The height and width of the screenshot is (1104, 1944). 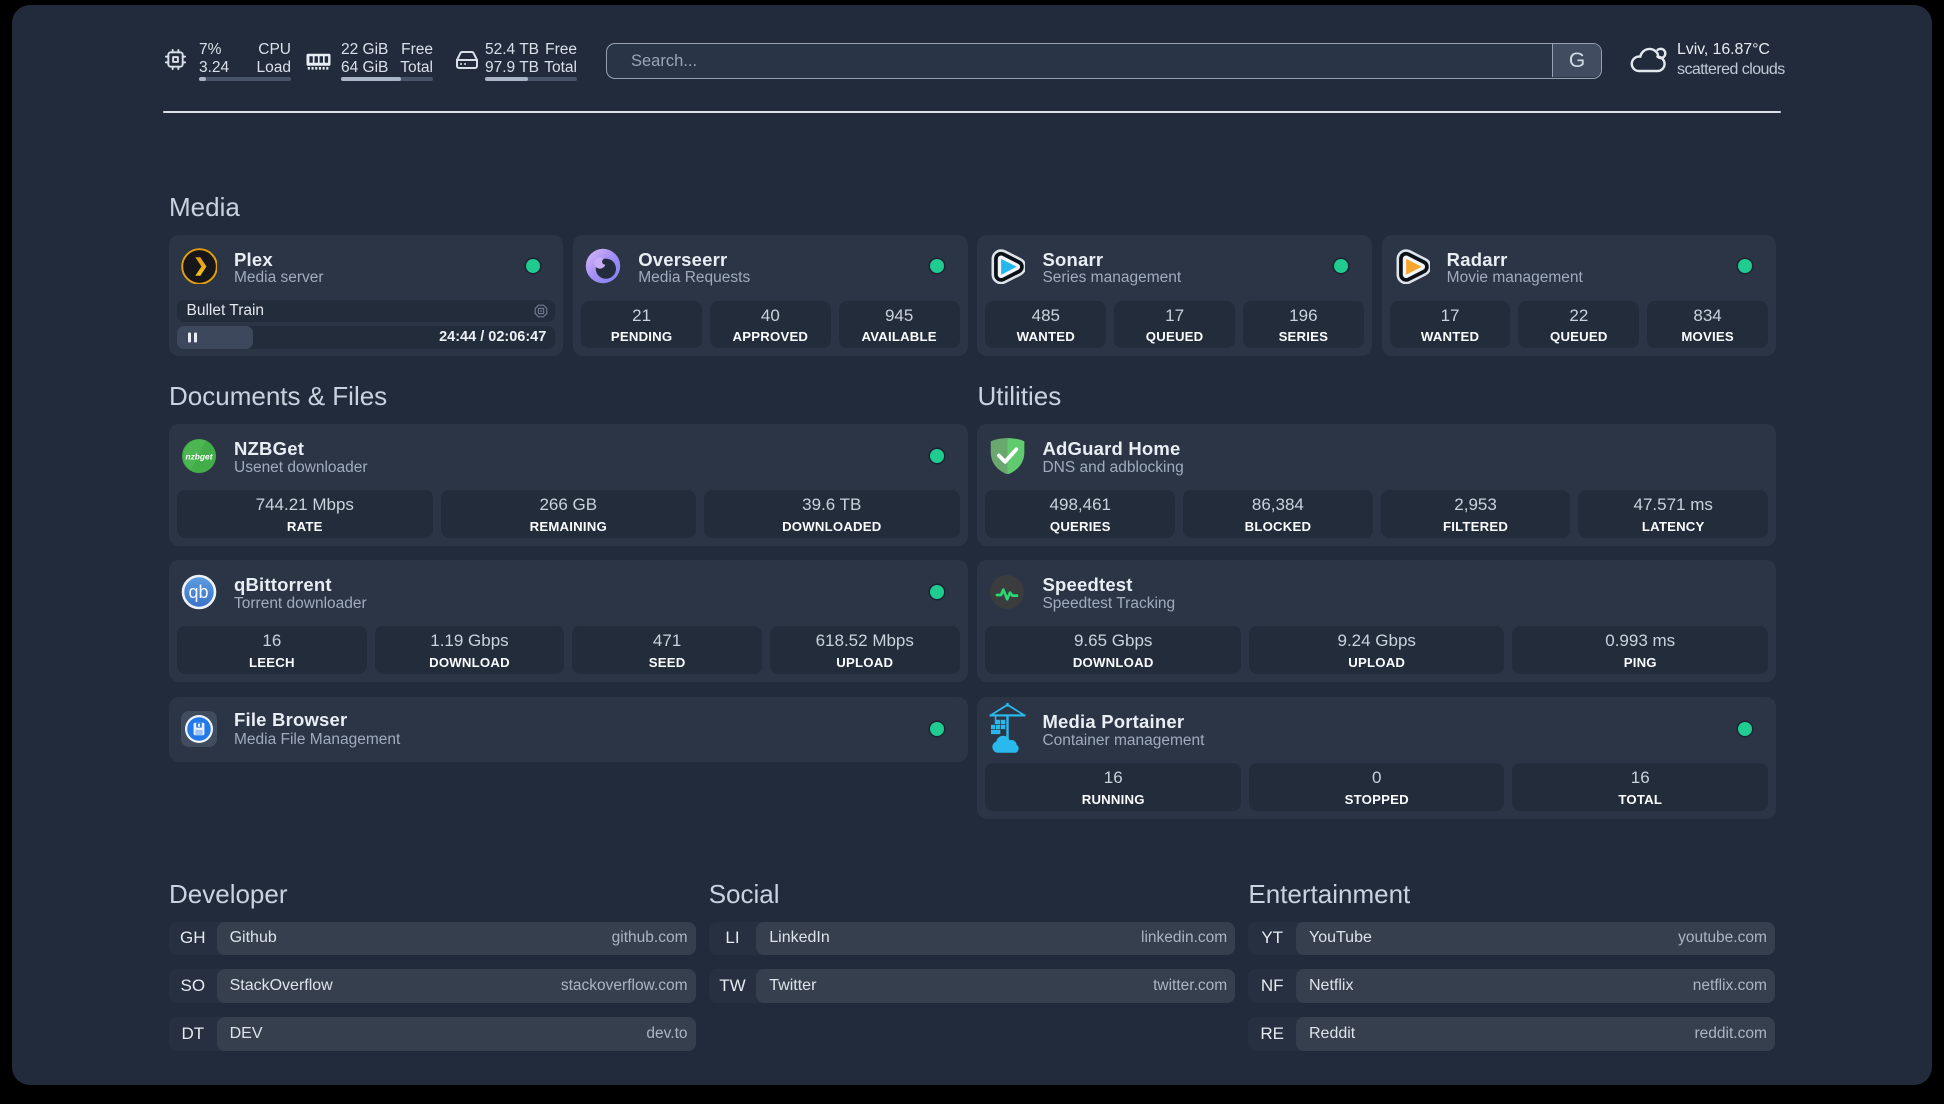 I want to click on svg-text: nzbget, so click(x=200, y=456).